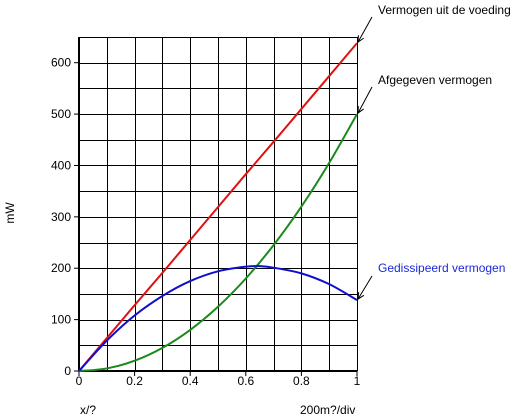 This screenshot has width=518, height=418. I want to click on x-axis-label: x/?, so click(88, 410).